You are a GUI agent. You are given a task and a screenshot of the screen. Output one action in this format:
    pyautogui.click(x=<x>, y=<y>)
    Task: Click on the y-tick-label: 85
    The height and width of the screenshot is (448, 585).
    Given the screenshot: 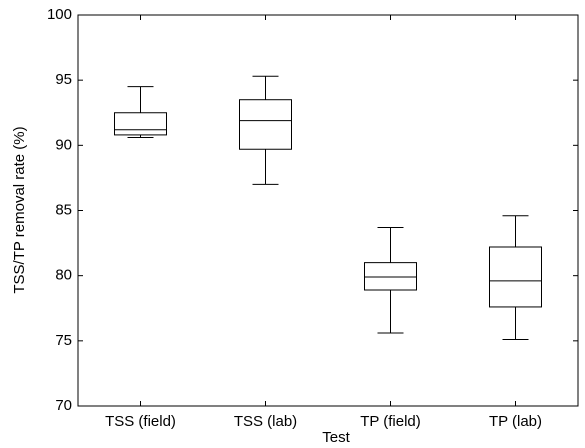 What is the action you would take?
    pyautogui.click(x=63, y=209)
    